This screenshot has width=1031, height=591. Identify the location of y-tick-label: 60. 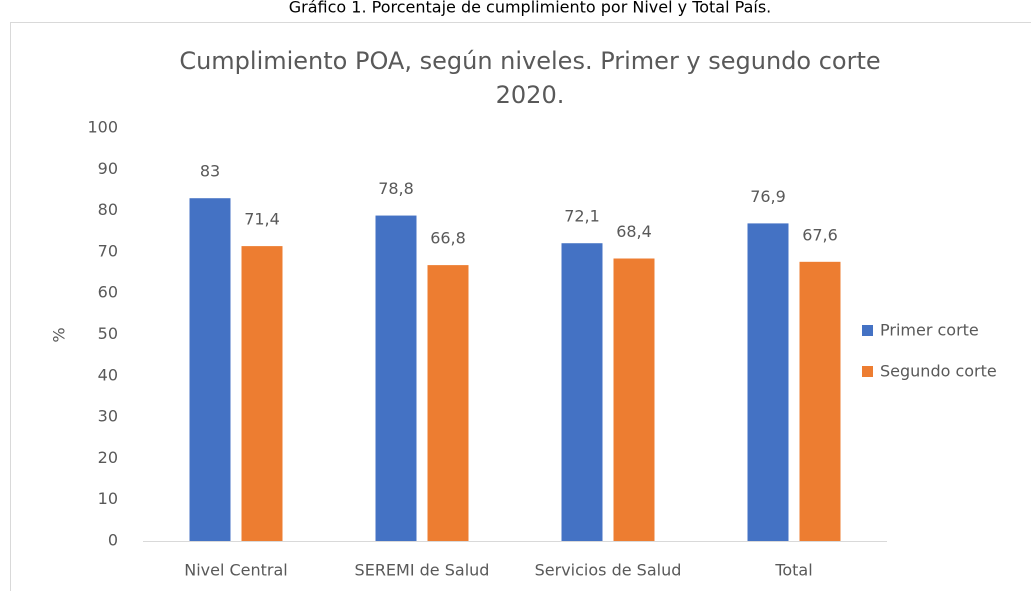
(108, 292).